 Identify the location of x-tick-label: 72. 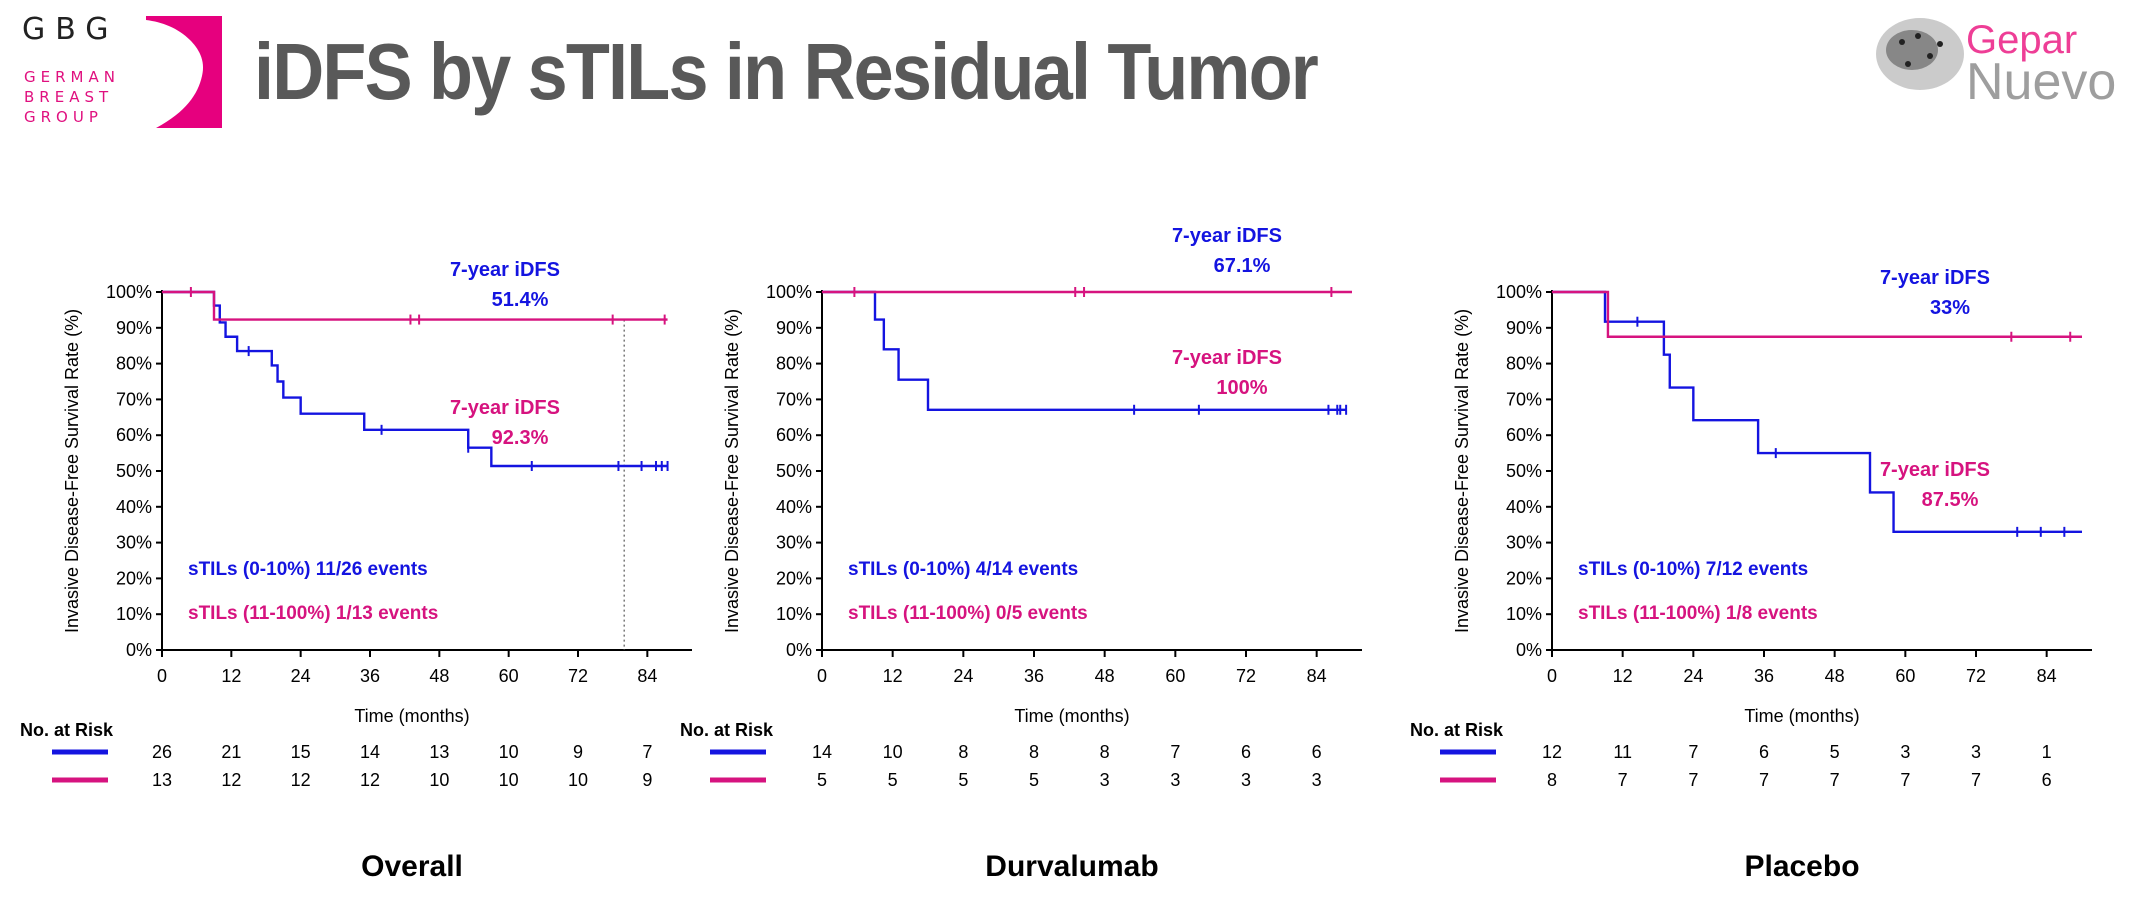
(578, 676).